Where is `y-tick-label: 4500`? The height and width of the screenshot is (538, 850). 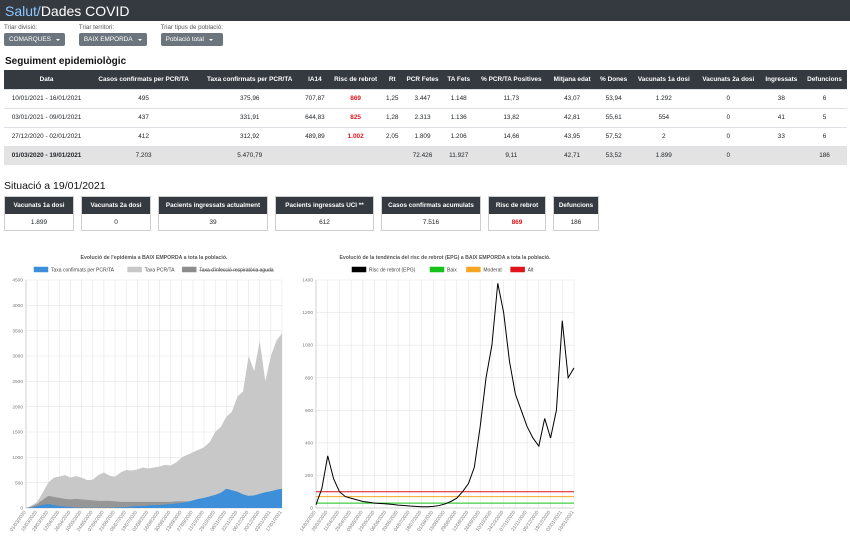 y-tick-label: 4500 is located at coordinates (17, 281).